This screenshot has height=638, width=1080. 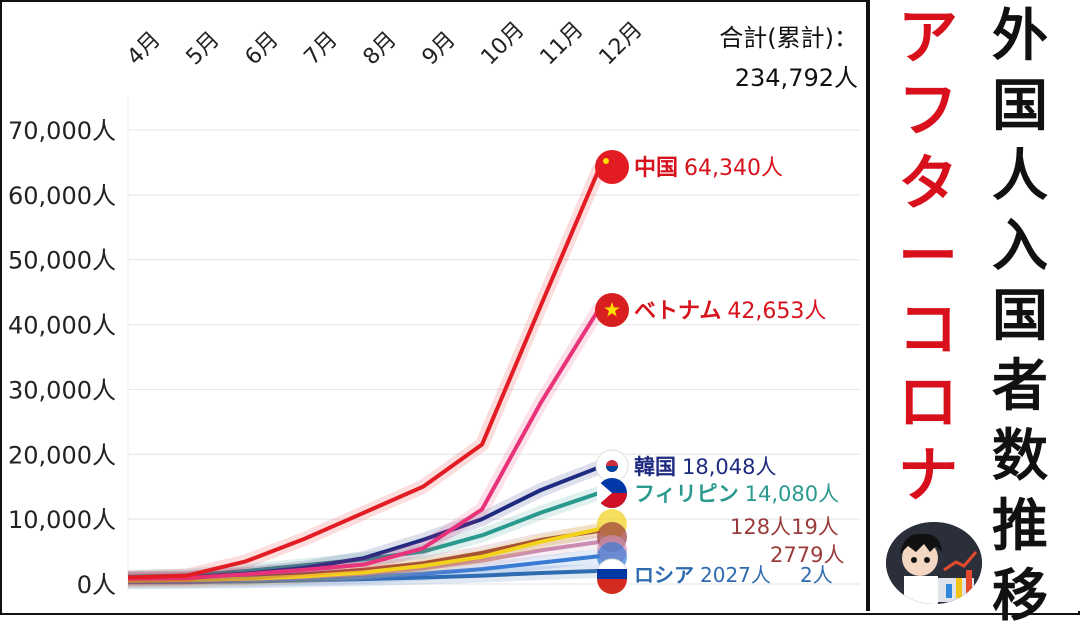 What do you see at coordinates (705, 467) in the screenshot?
I see `series-label: 韓国 18,048人` at bounding box center [705, 467].